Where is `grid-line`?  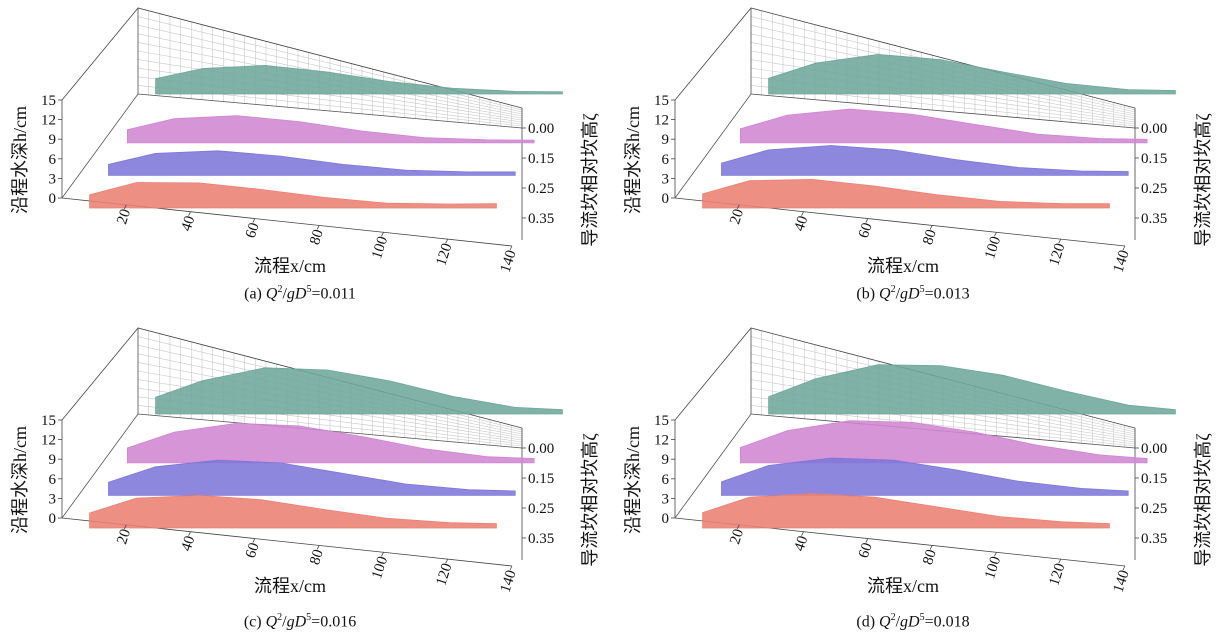
grid-line is located at coordinates (330, 68).